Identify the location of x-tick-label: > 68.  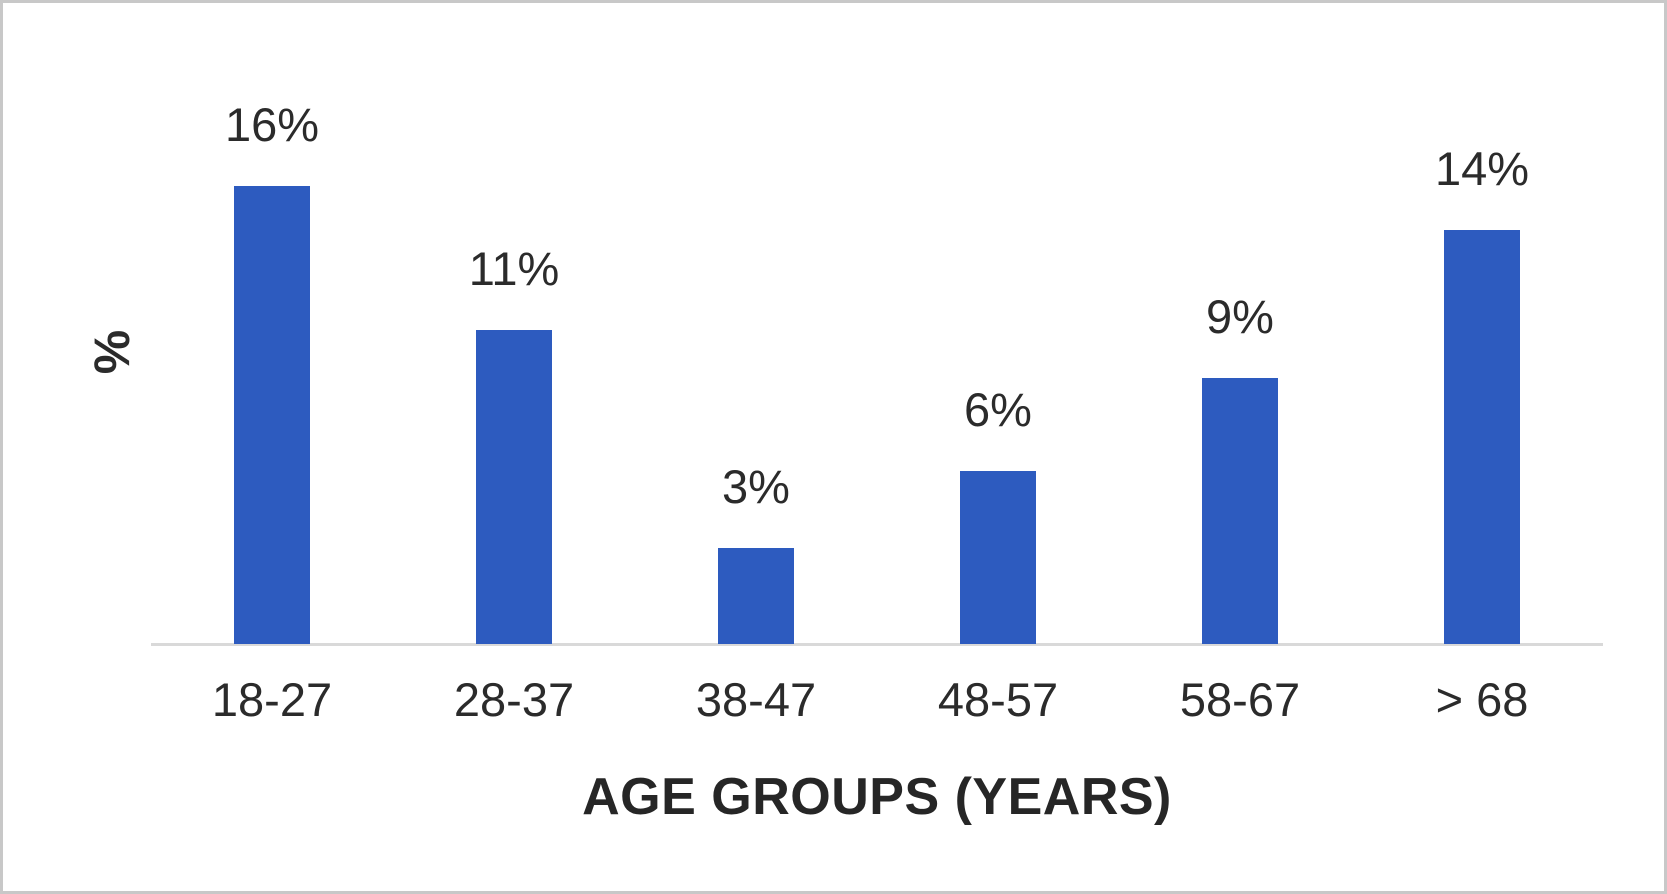
(1482, 699).